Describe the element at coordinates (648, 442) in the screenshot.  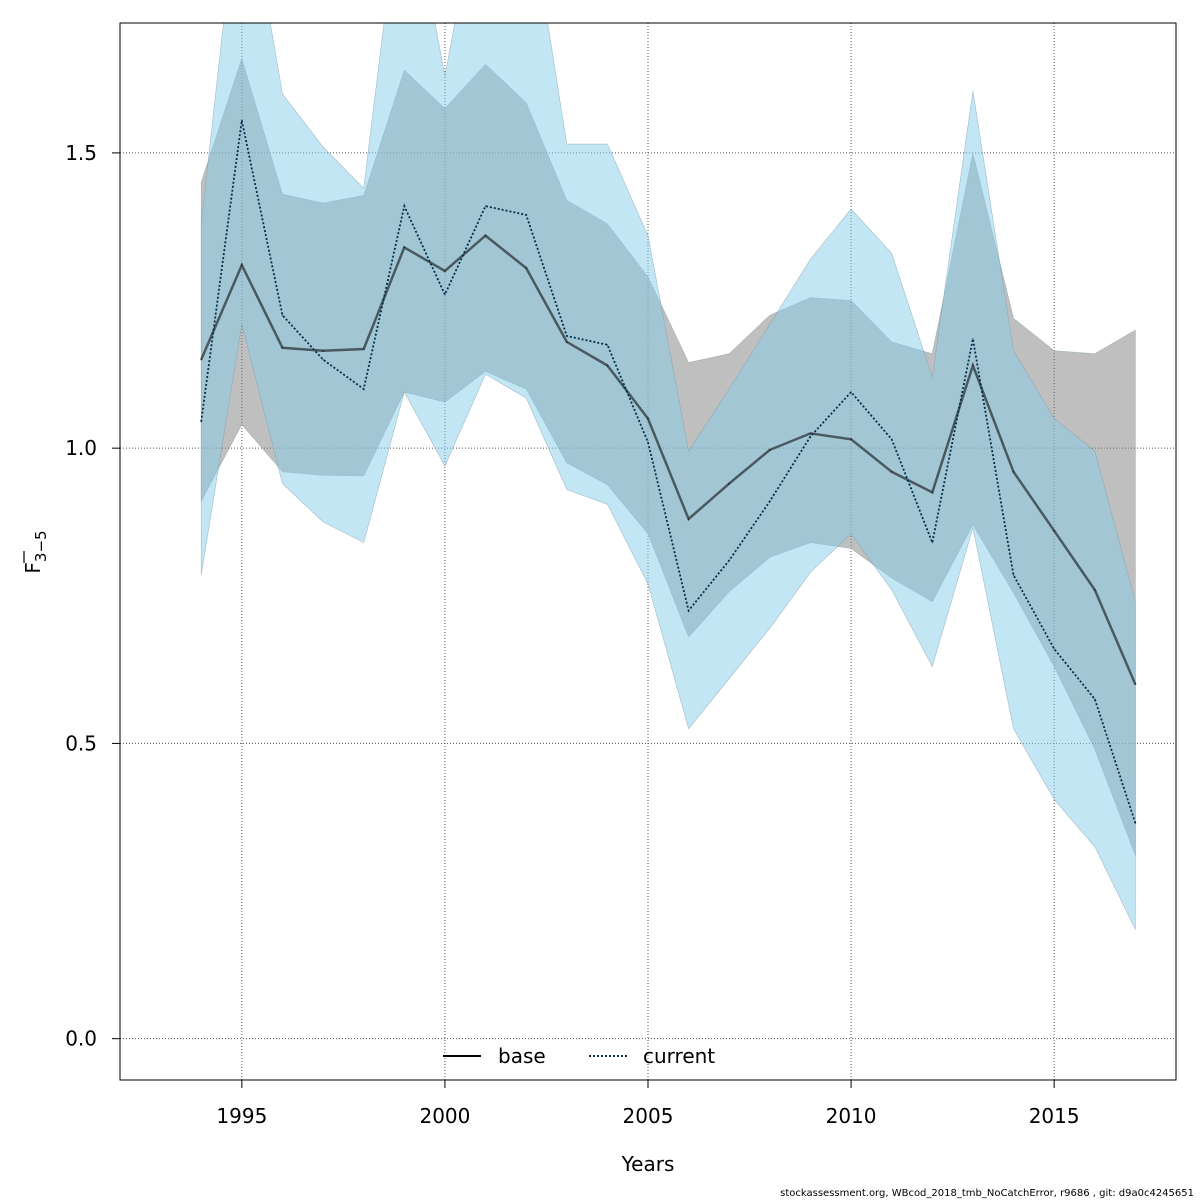
I see `point-current-2005` at that location.